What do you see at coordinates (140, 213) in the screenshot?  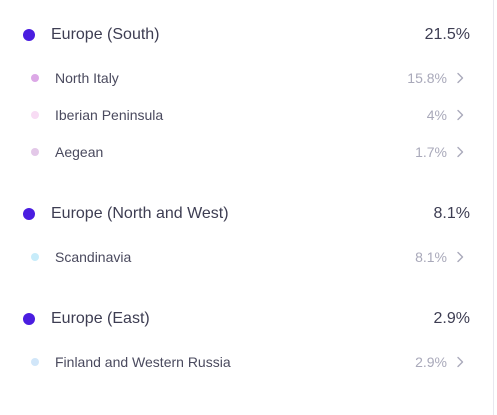 I see `region-name: Europe (North and West)` at bounding box center [140, 213].